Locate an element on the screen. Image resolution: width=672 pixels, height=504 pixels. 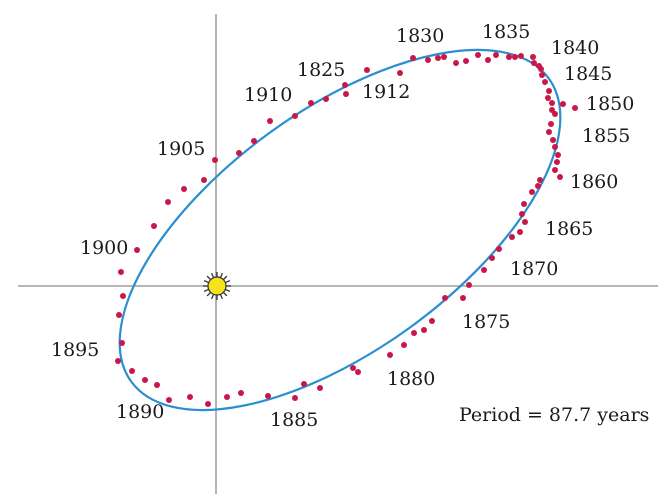
year-label-1895: 1895 is located at coordinates (75, 350).